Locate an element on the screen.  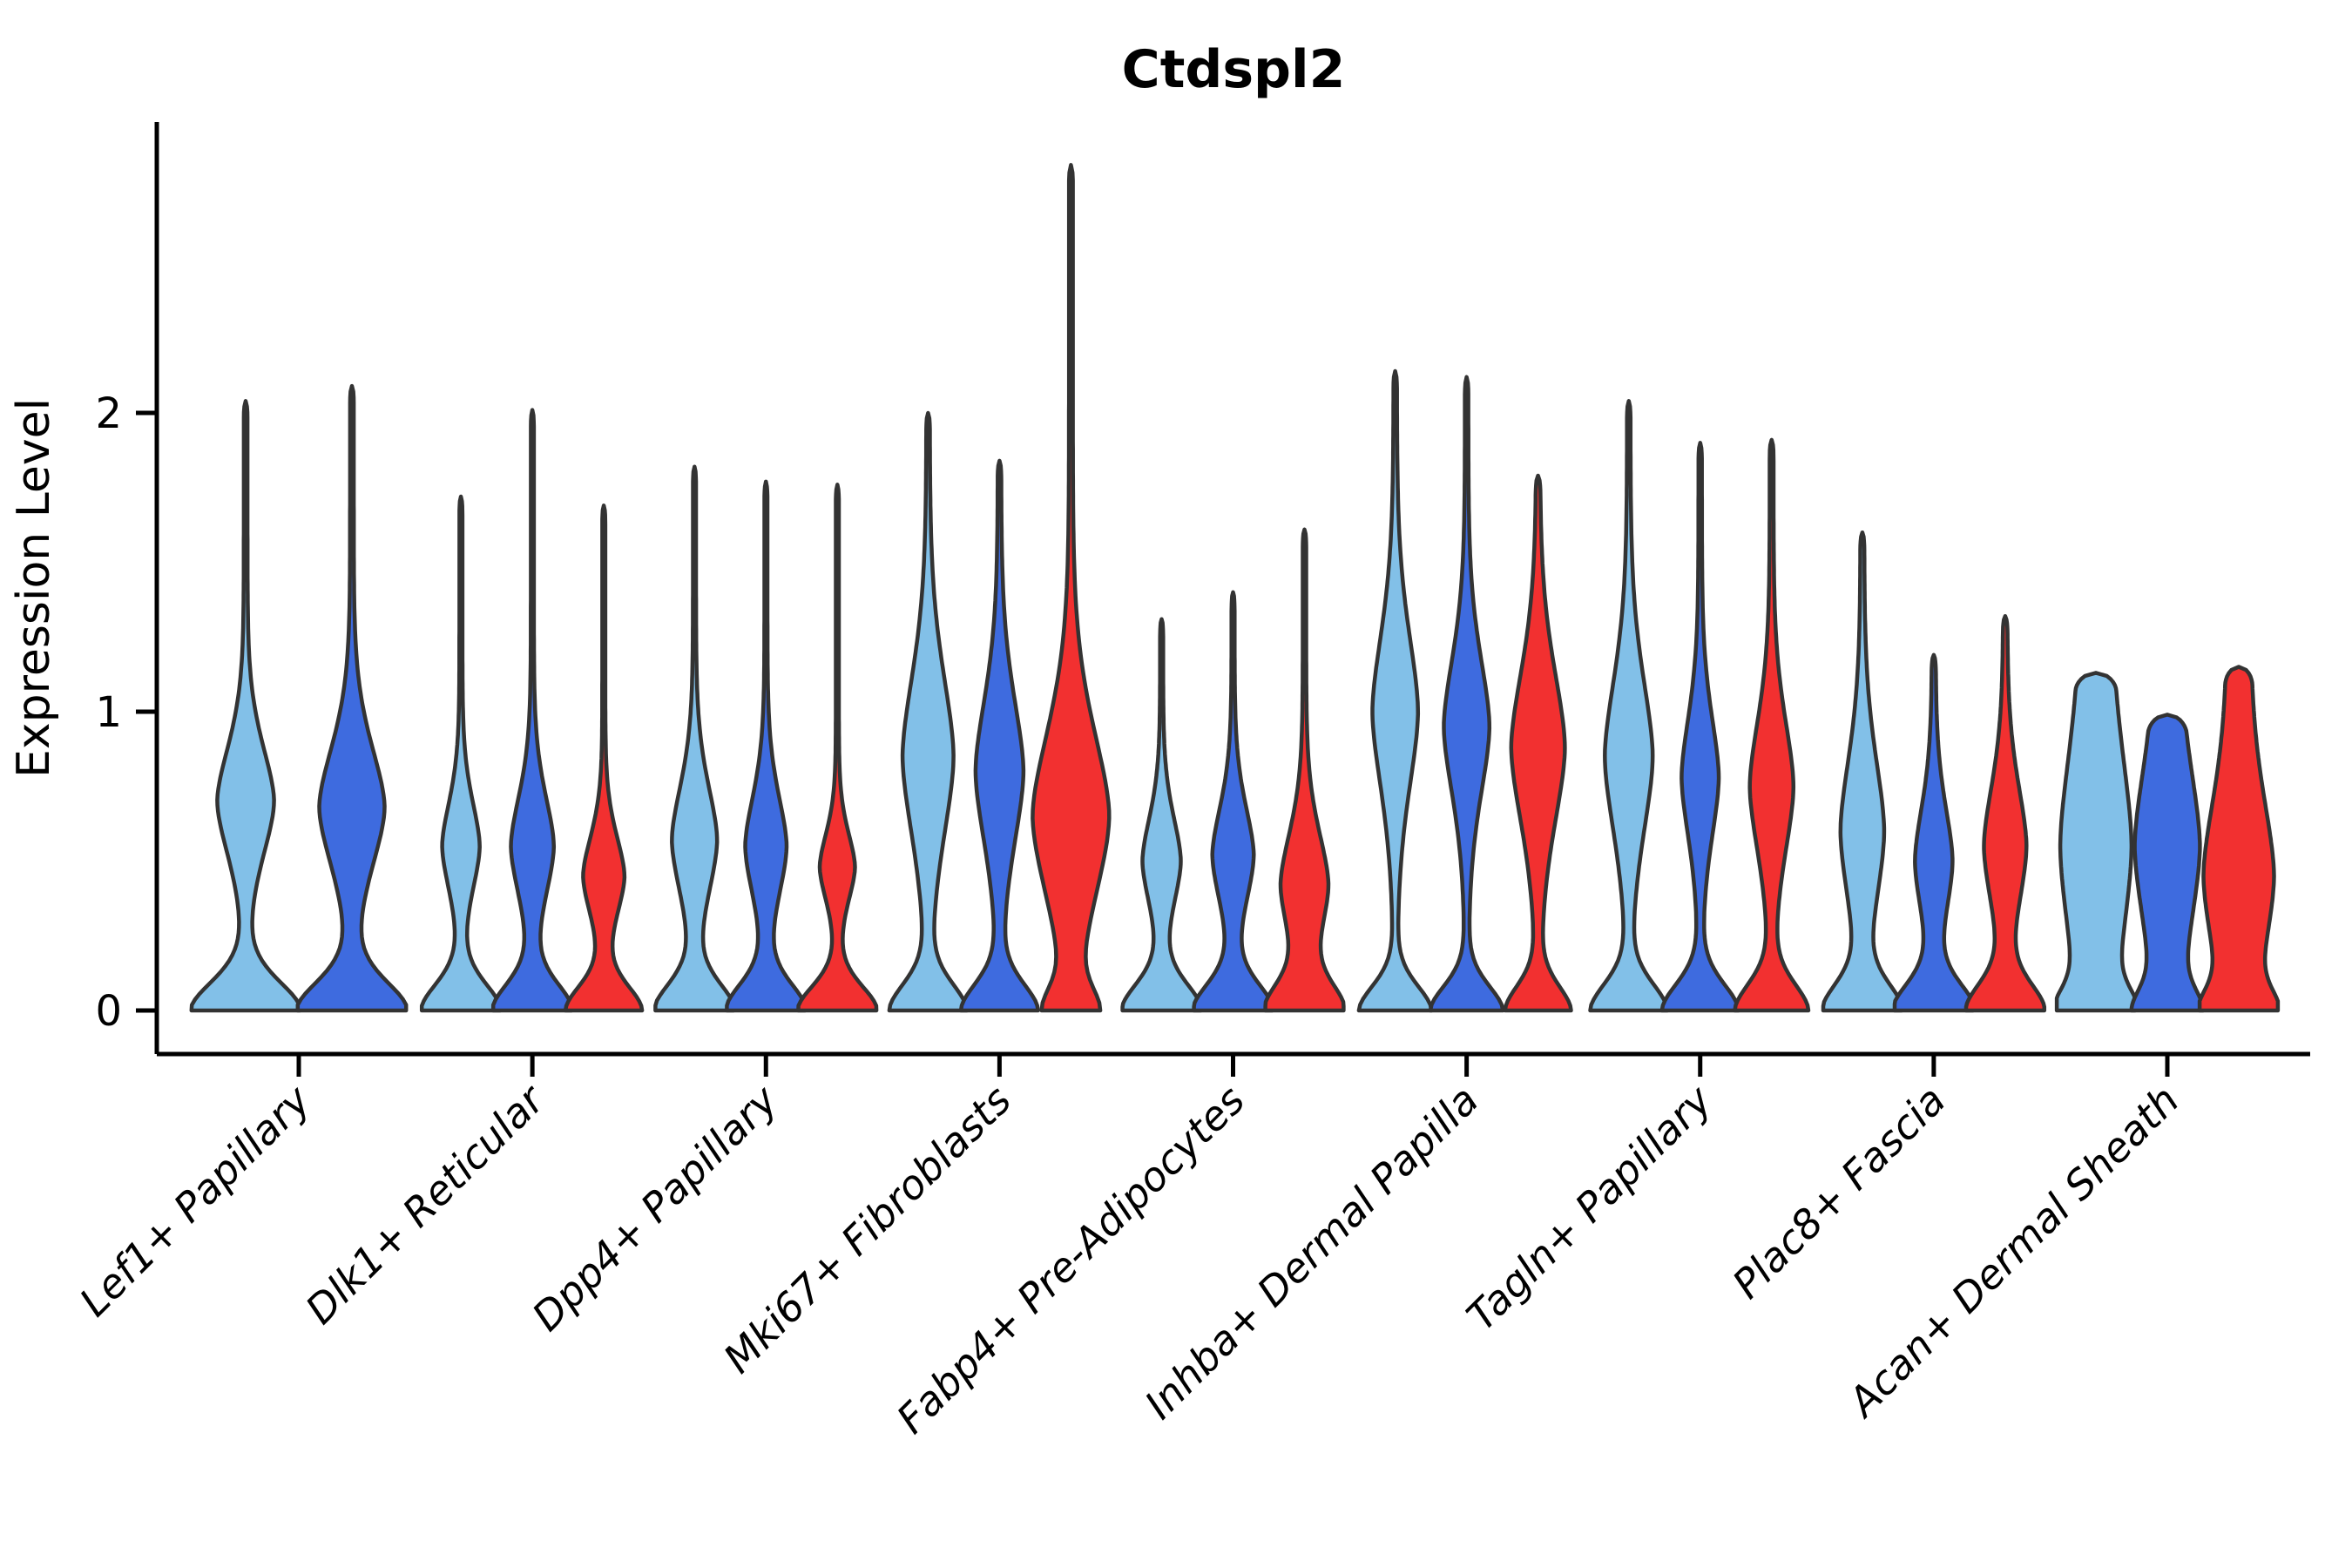
violin-fabp4-pre-adipocytes-red is located at coordinates (1304, 770).